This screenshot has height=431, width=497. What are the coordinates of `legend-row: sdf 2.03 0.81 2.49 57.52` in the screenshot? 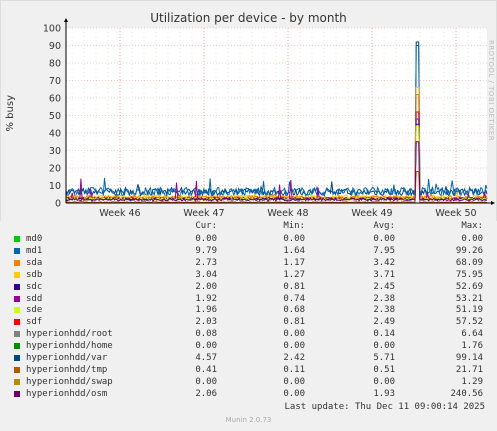 It's located at (248, 322).